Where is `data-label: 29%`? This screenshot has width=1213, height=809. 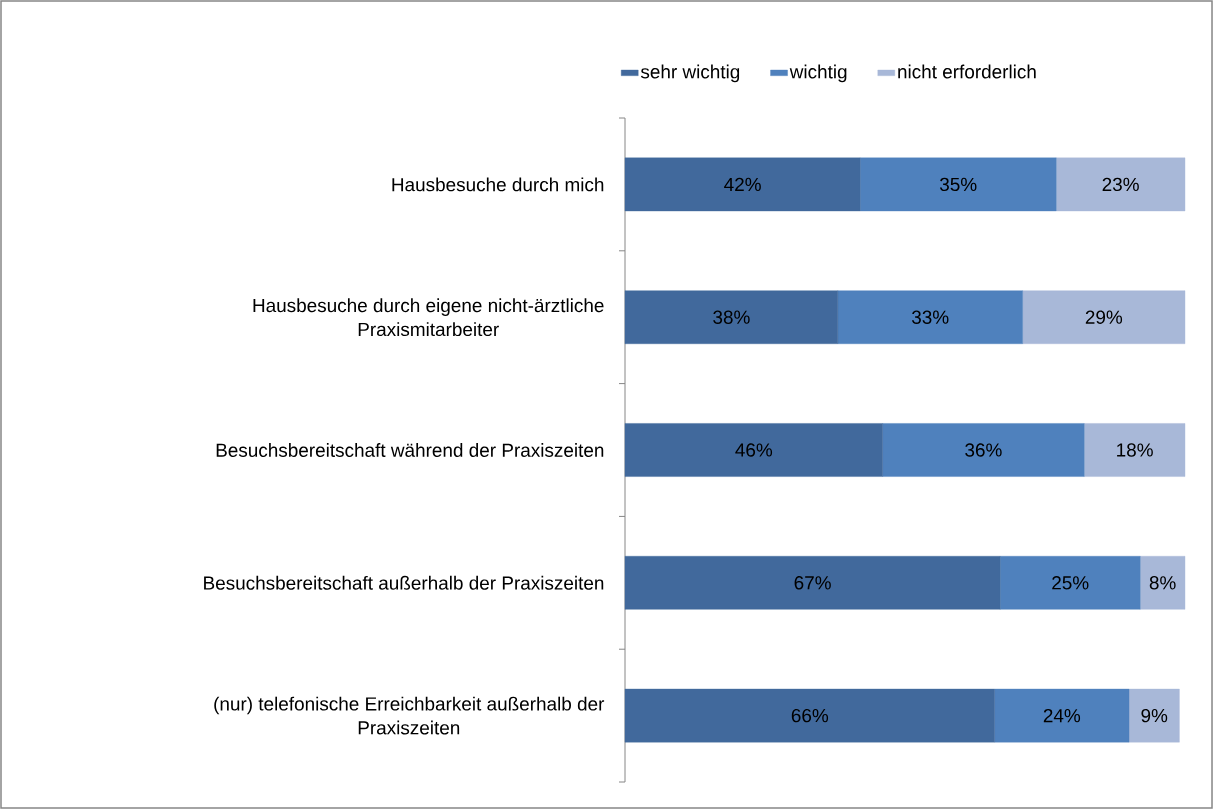
data-label: 29% is located at coordinates (1104, 317).